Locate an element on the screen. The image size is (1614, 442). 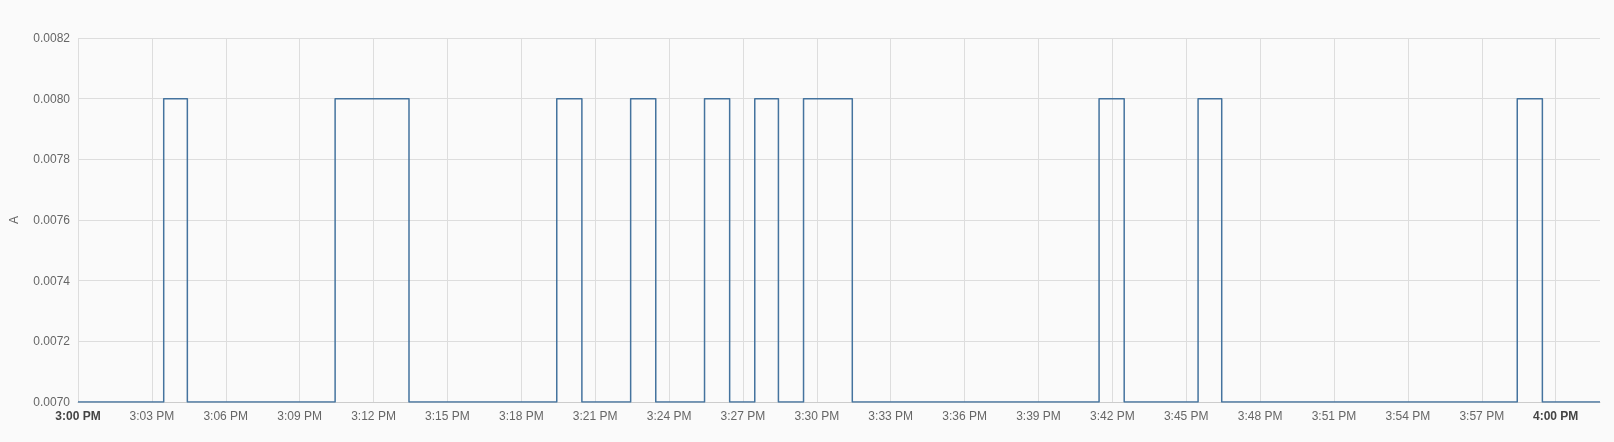
x-tick-label: 3:03 PM is located at coordinates (152, 416).